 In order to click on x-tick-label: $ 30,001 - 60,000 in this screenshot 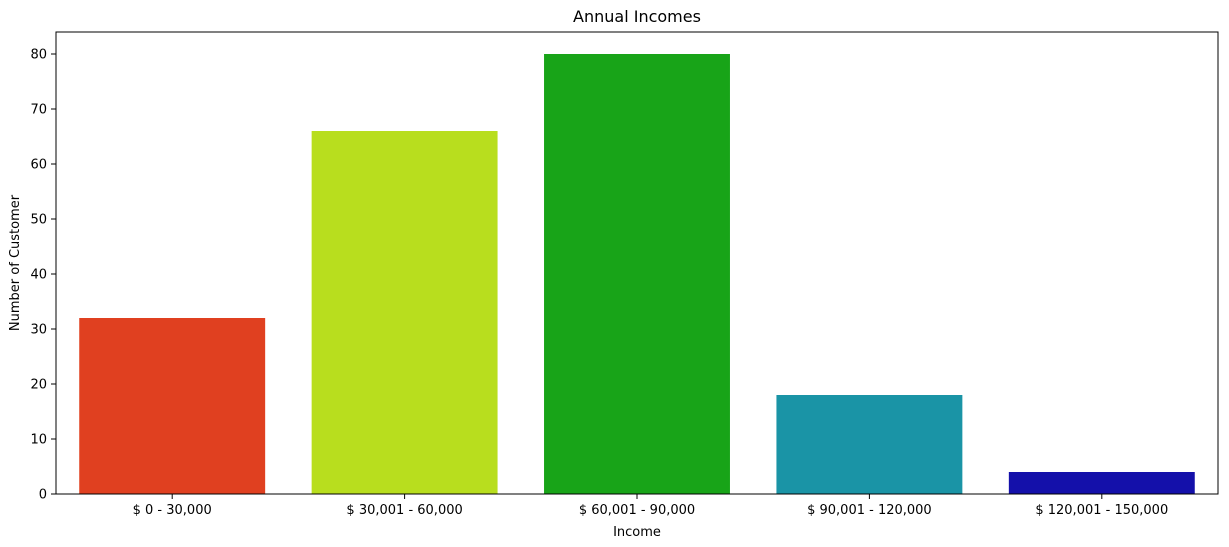, I will do `click(404, 510)`.